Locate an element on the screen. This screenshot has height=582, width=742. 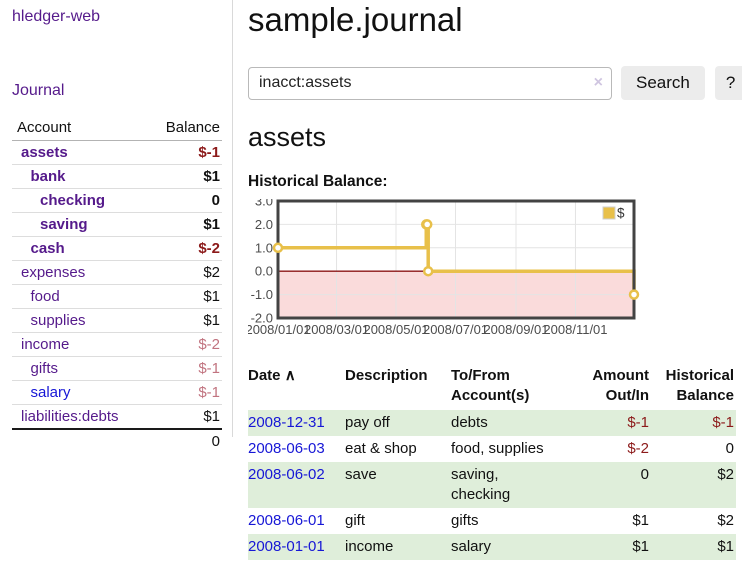
transaction-accounts: salary is located at coordinates (511, 547).